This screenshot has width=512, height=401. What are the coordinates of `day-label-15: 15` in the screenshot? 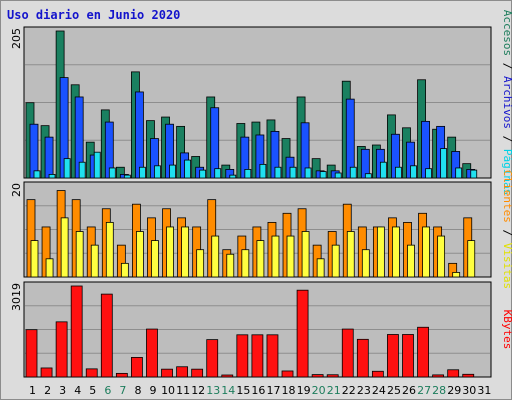 It's located at (243, 390).